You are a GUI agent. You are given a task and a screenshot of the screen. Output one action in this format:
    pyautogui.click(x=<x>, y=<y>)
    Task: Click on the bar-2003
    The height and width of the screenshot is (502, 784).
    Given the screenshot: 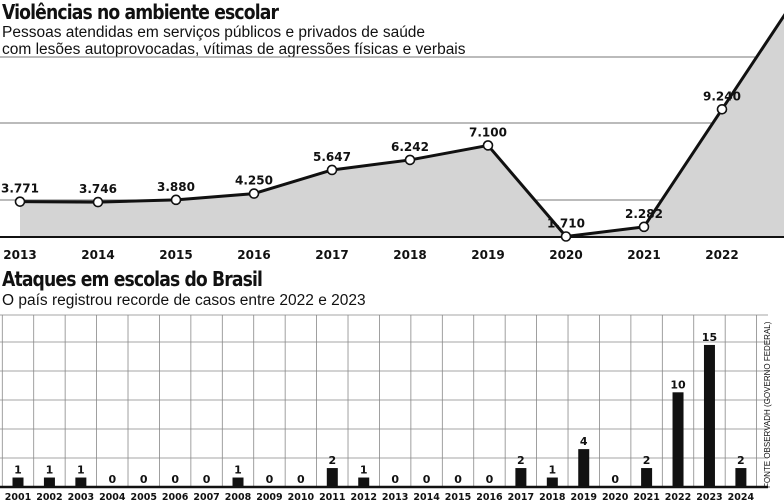 What is the action you would take?
    pyautogui.click(x=81, y=482)
    